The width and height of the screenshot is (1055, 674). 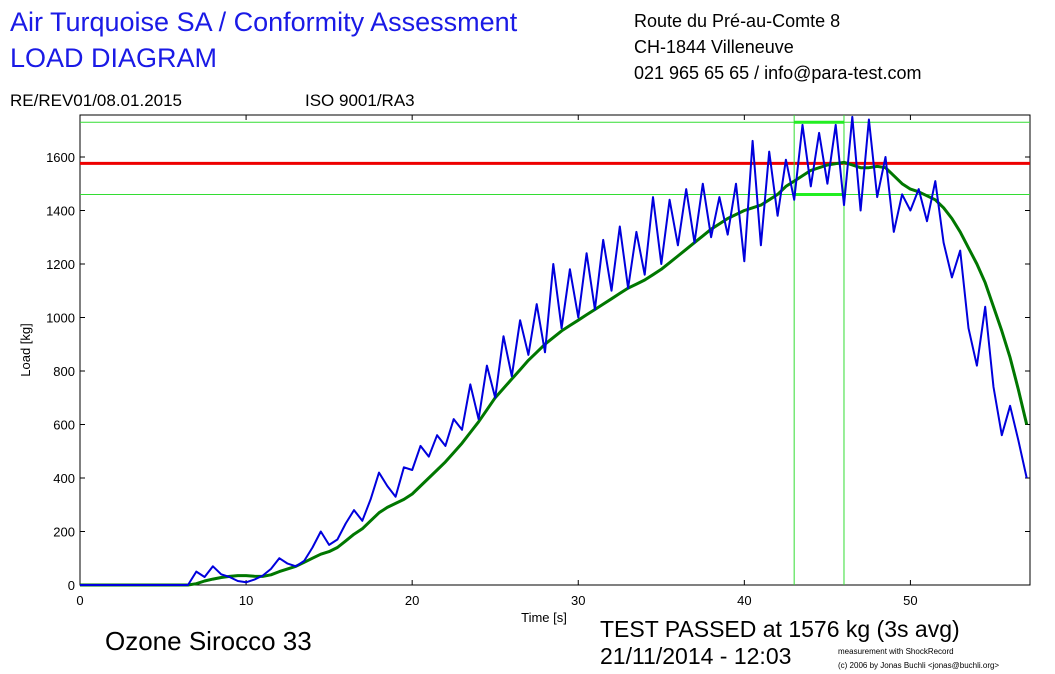 What do you see at coordinates (246, 600) in the screenshot?
I see `x-tick-label: 10` at bounding box center [246, 600].